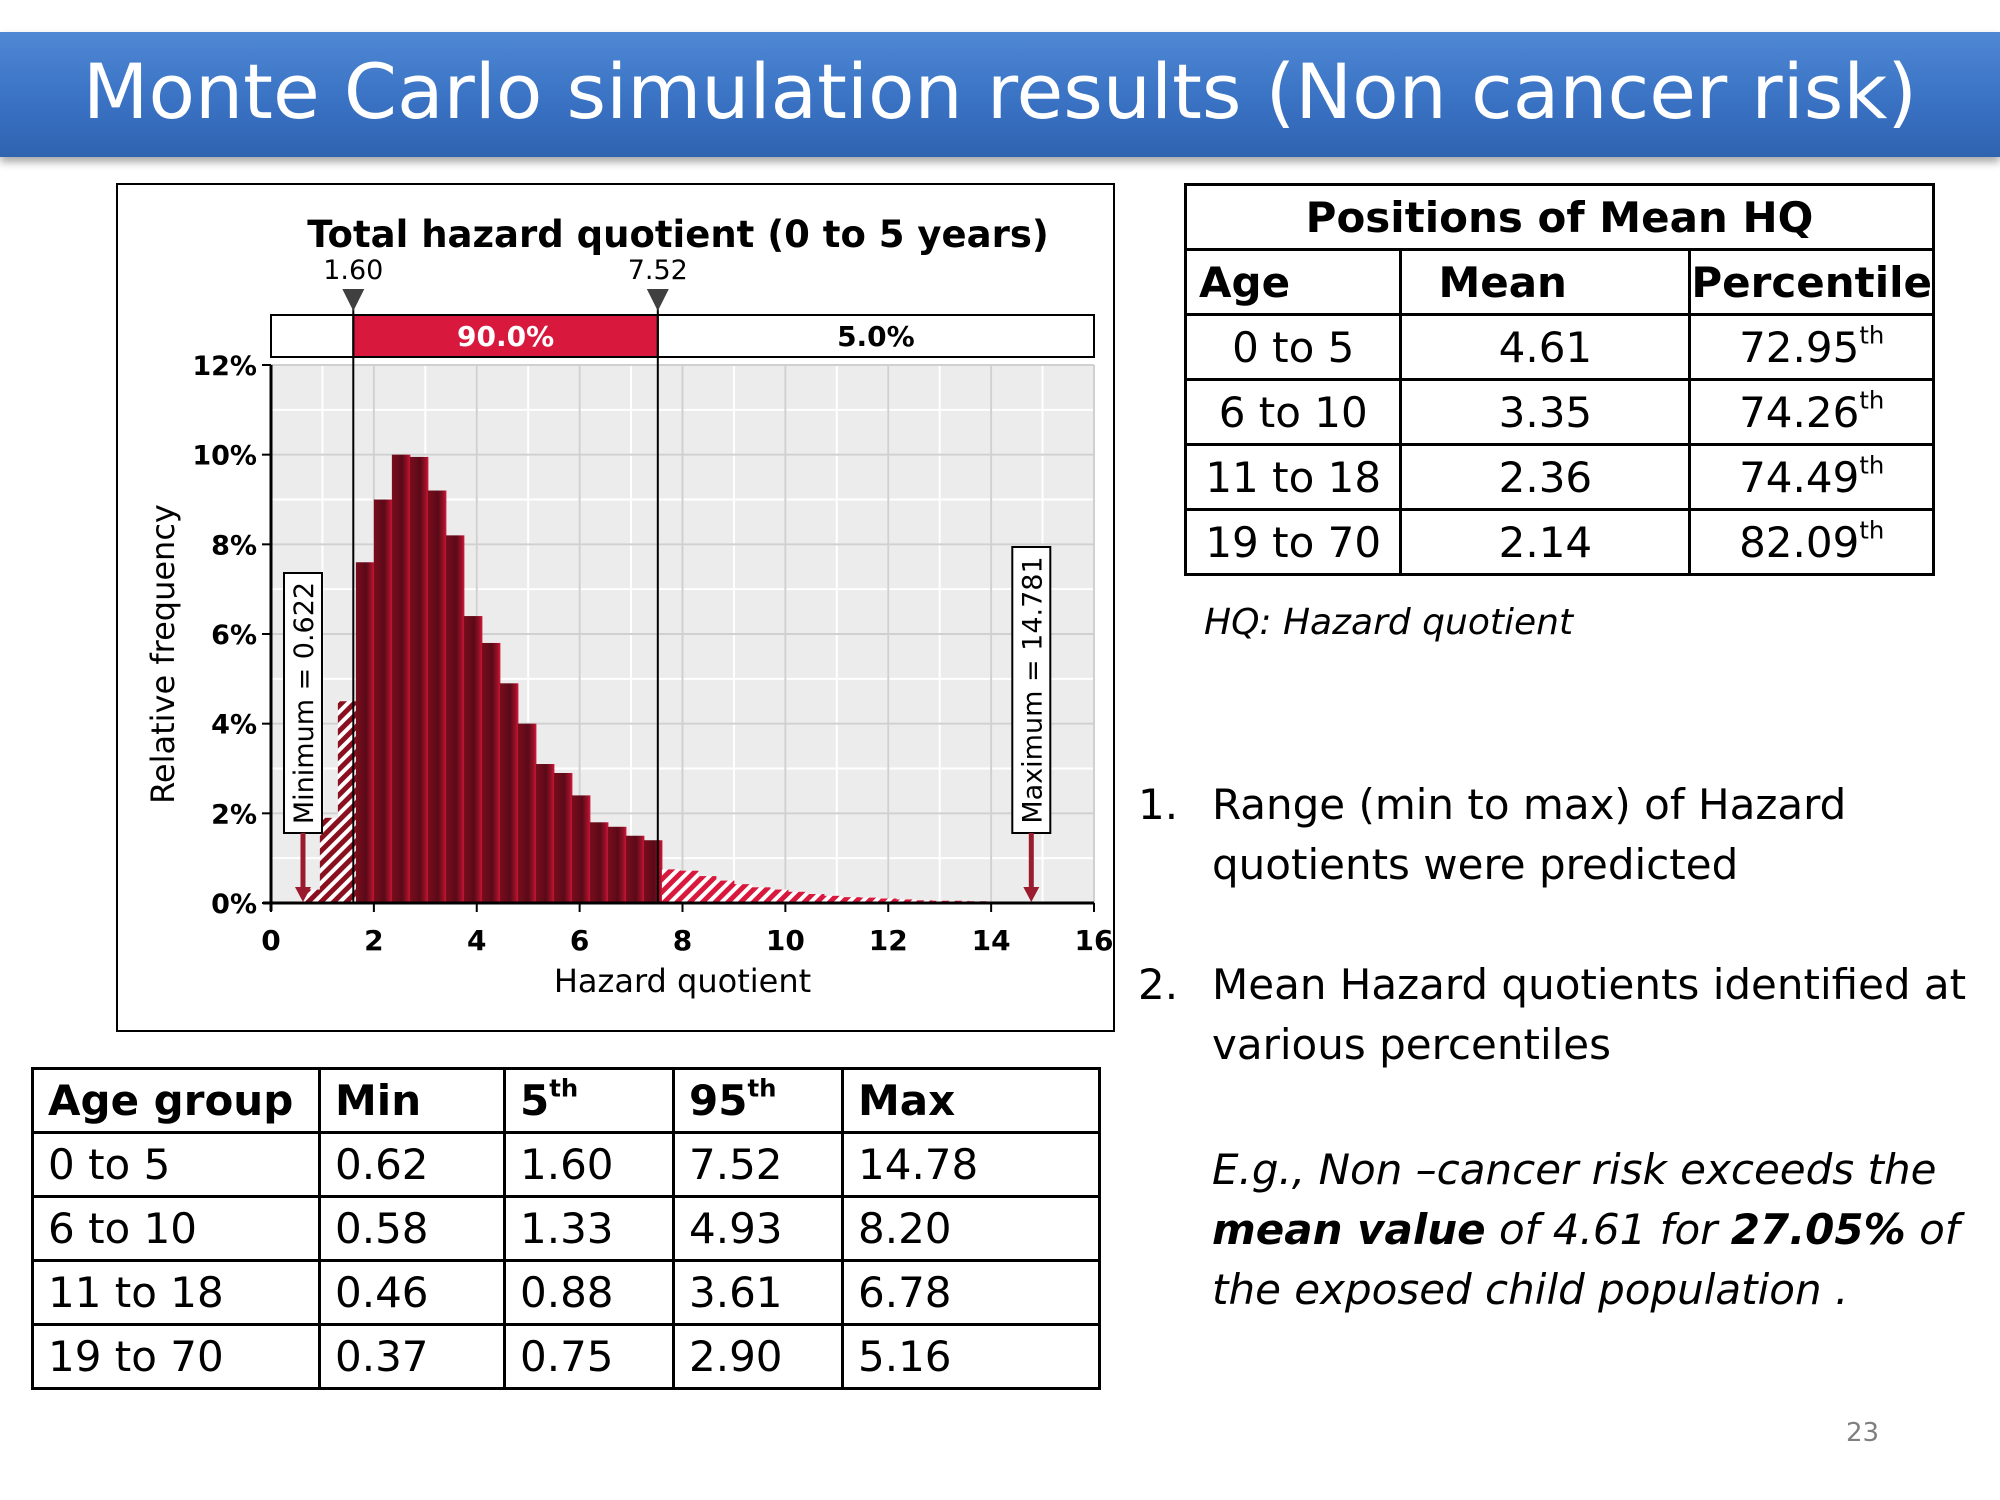  Describe the element at coordinates (163, 654) in the screenshot. I see `y-axis-label: Relative frequency` at that location.